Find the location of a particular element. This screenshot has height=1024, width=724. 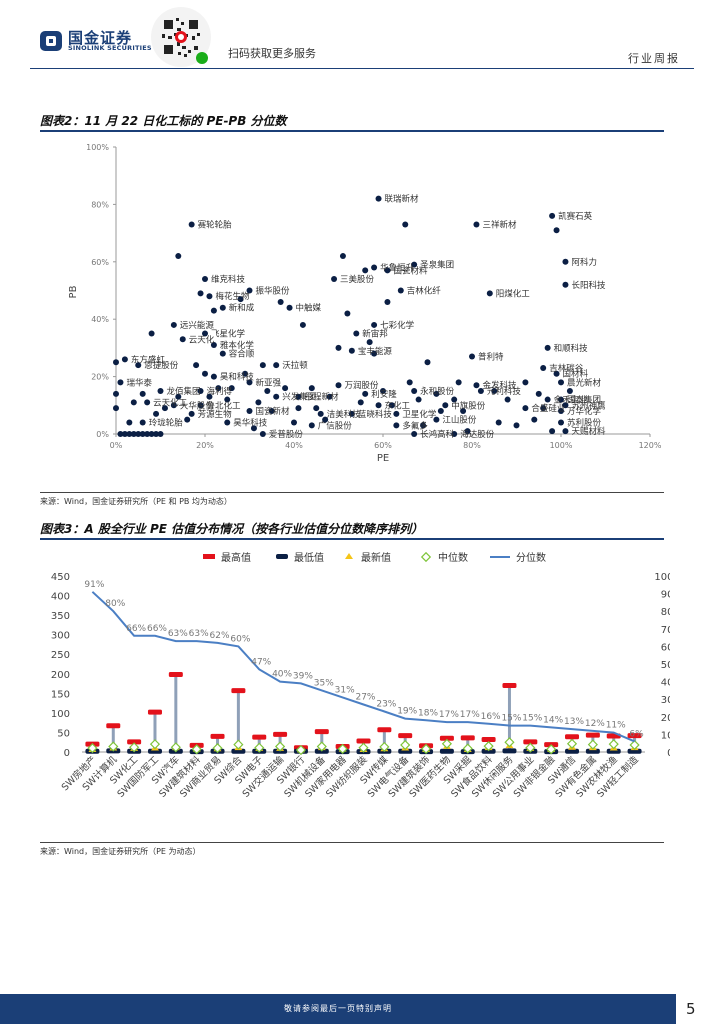

scatter-y-tick: 100% is located at coordinates (97, 147).